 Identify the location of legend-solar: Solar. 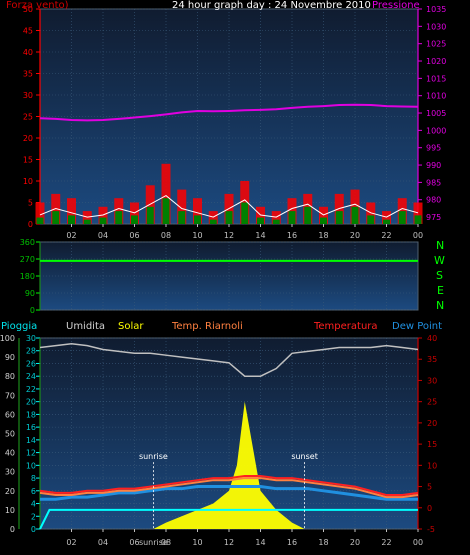
(131, 326).